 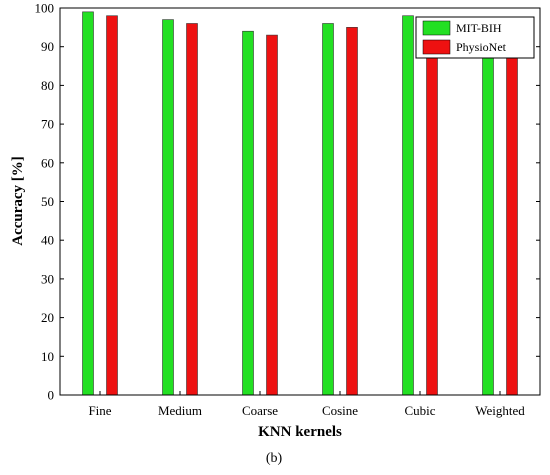 What do you see at coordinates (51, 395) in the screenshot?
I see `y-tick-label: 0` at bounding box center [51, 395].